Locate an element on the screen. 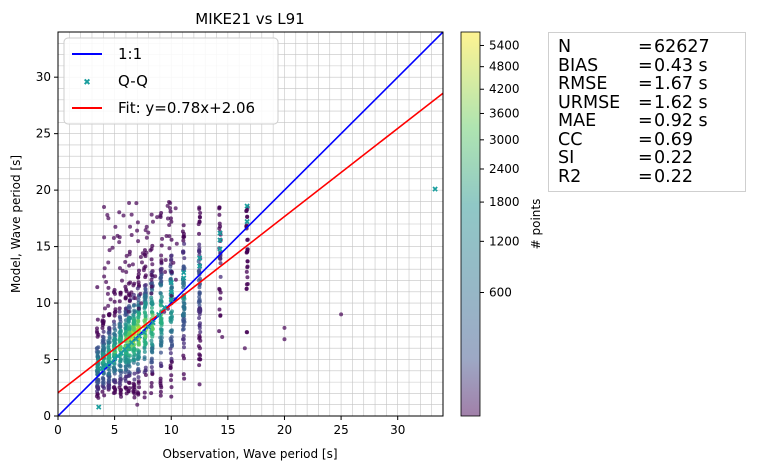 This screenshot has height=470, width=758. stat-equals: = is located at coordinates (645, 121).